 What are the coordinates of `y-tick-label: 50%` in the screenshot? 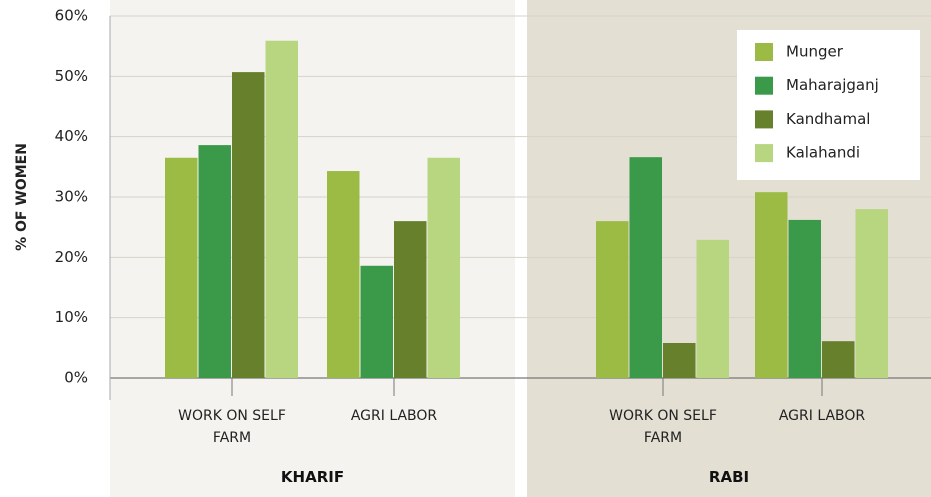 It's located at (71, 76).